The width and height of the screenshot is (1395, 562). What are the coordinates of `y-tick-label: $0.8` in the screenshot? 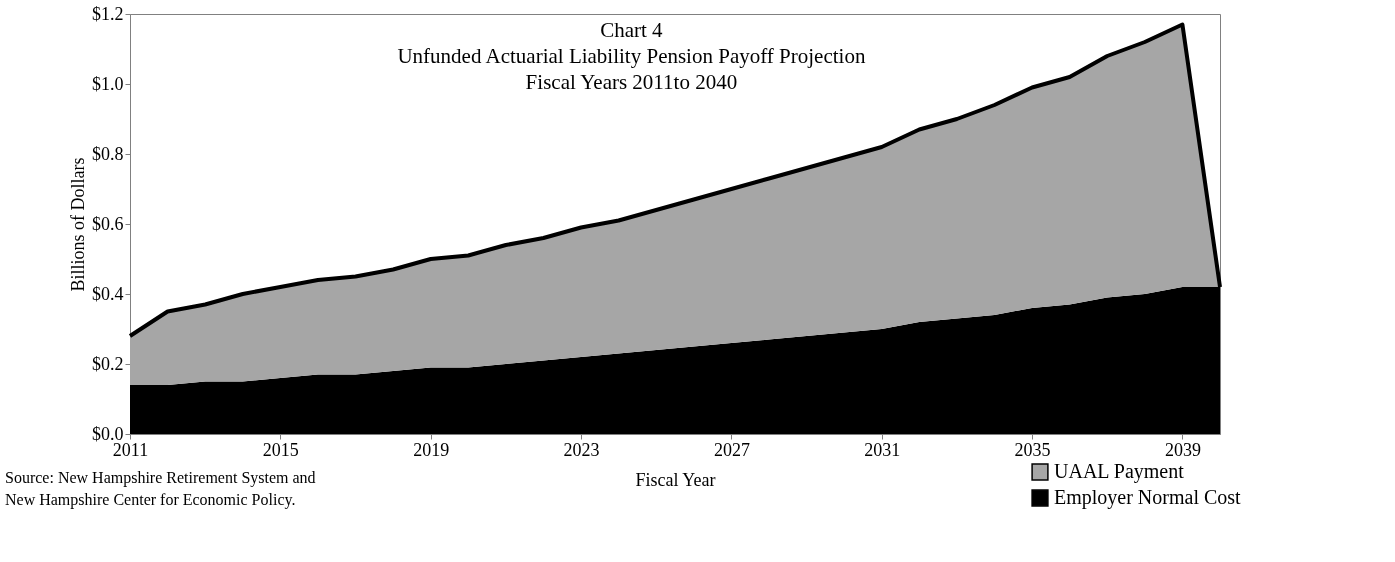 It's located at (108, 153).